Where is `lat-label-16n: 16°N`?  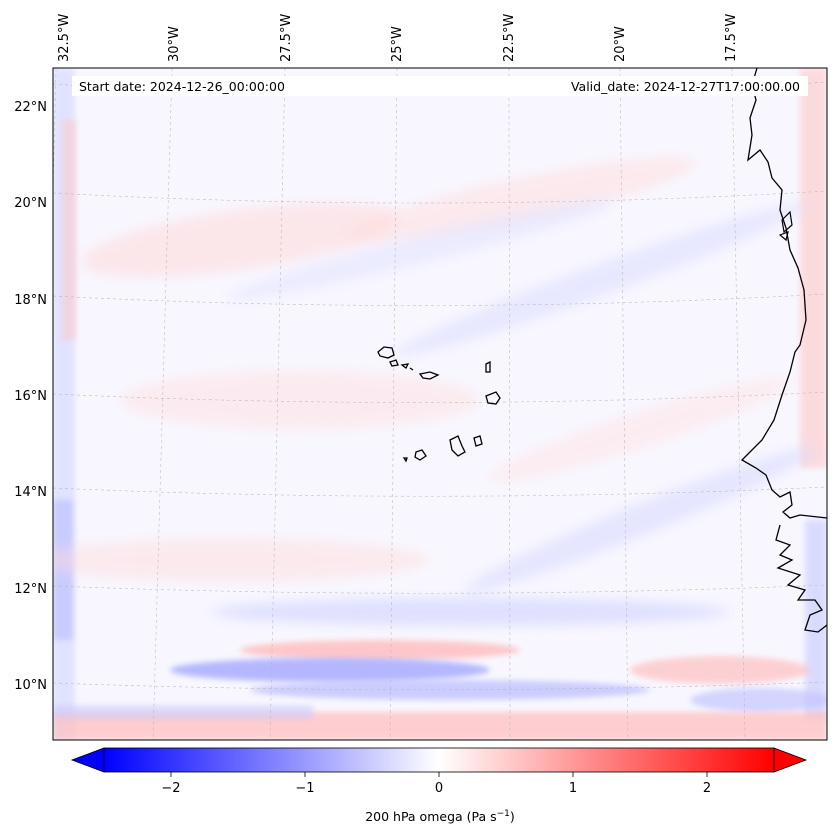
lat-label-16n: 16°N is located at coordinates (30, 396).